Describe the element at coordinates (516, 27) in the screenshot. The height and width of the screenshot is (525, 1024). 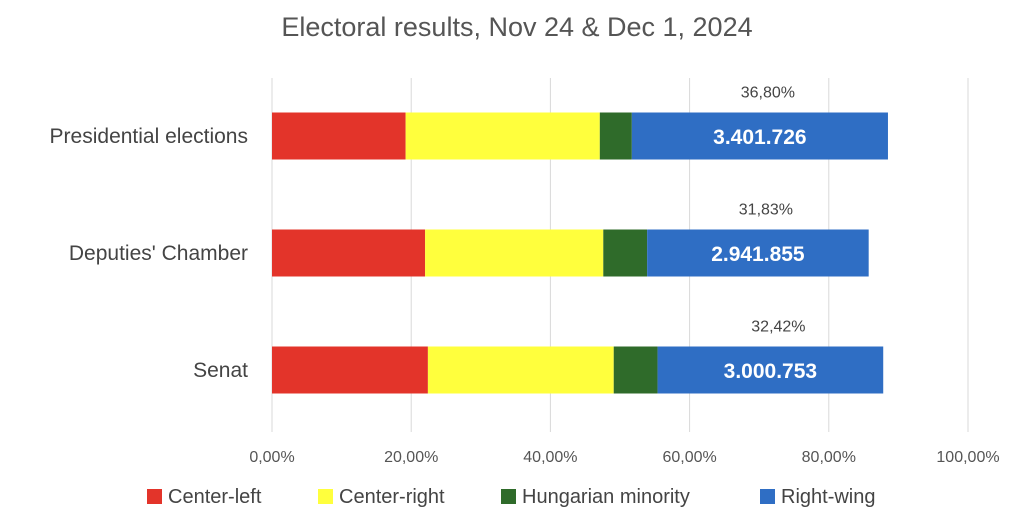
I see `chart-title: Electoral results, Nov 24 & Dec 1, 2024` at that location.